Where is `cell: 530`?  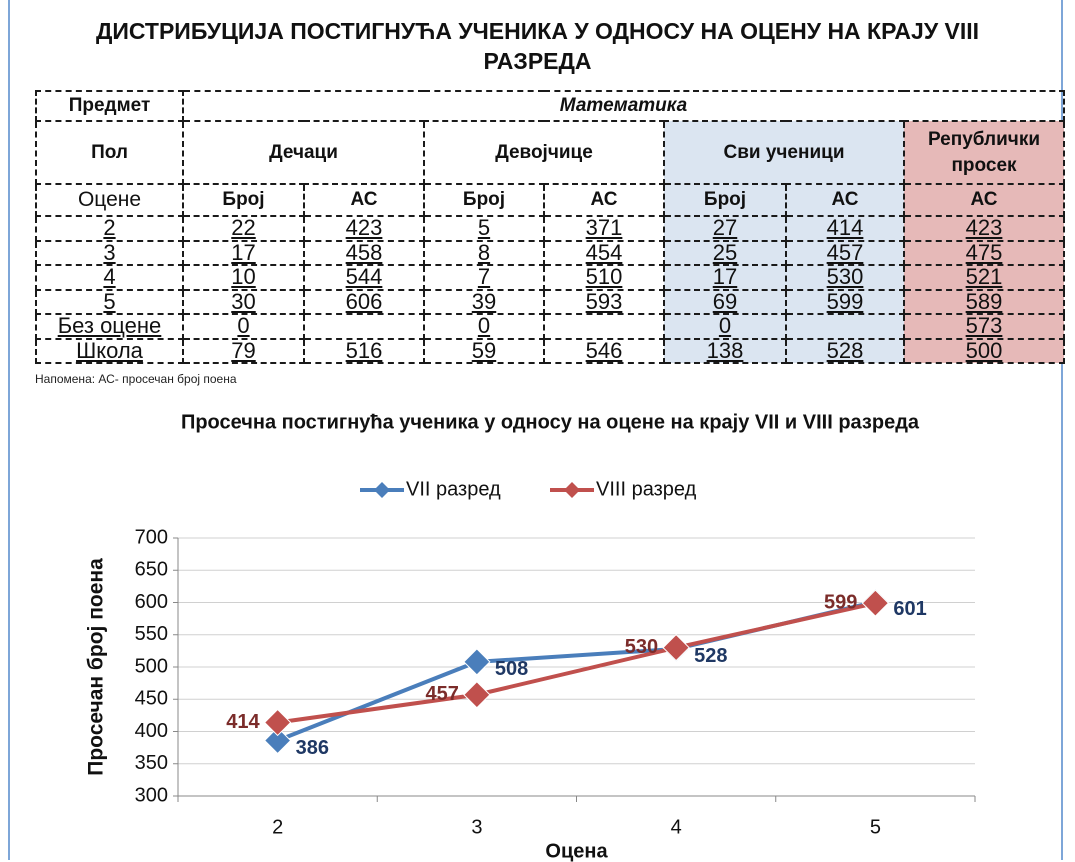
cell: 530 is located at coordinates (845, 277).